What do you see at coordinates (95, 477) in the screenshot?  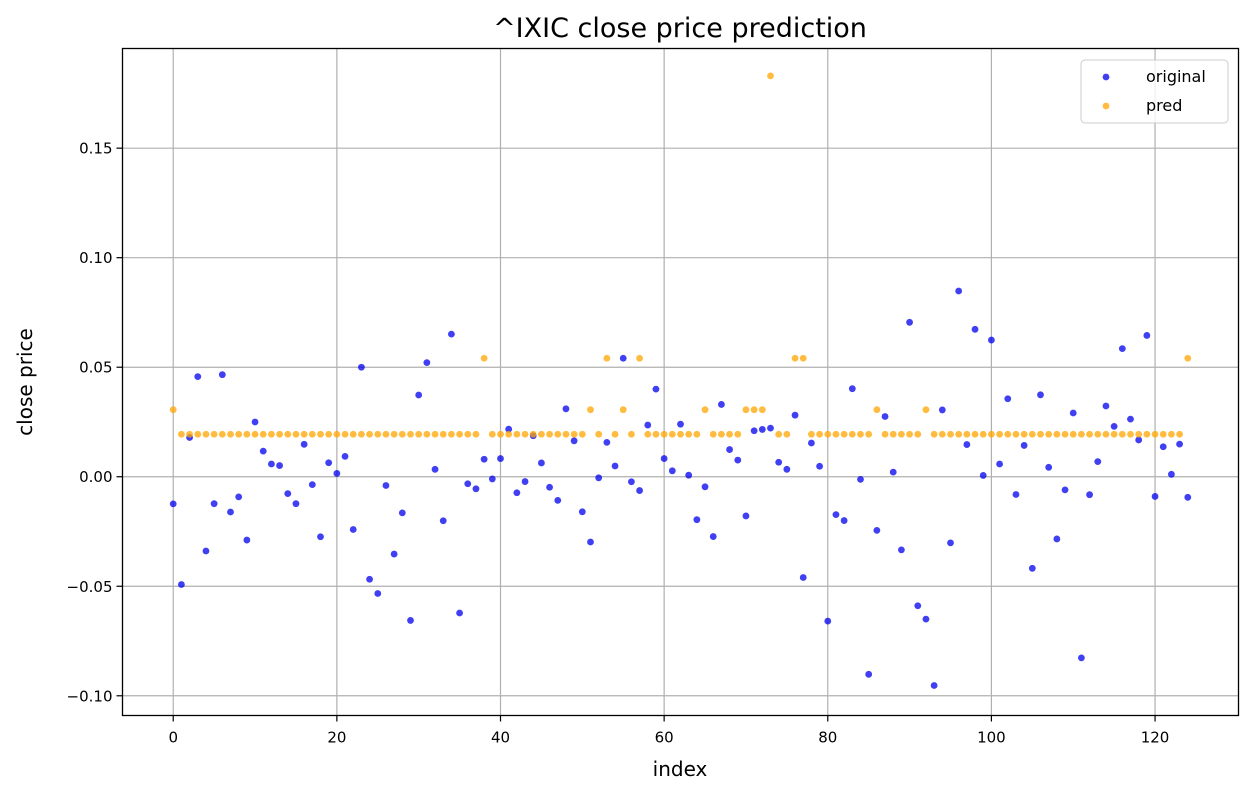 I see `y-tick-label: 0.00` at bounding box center [95, 477].